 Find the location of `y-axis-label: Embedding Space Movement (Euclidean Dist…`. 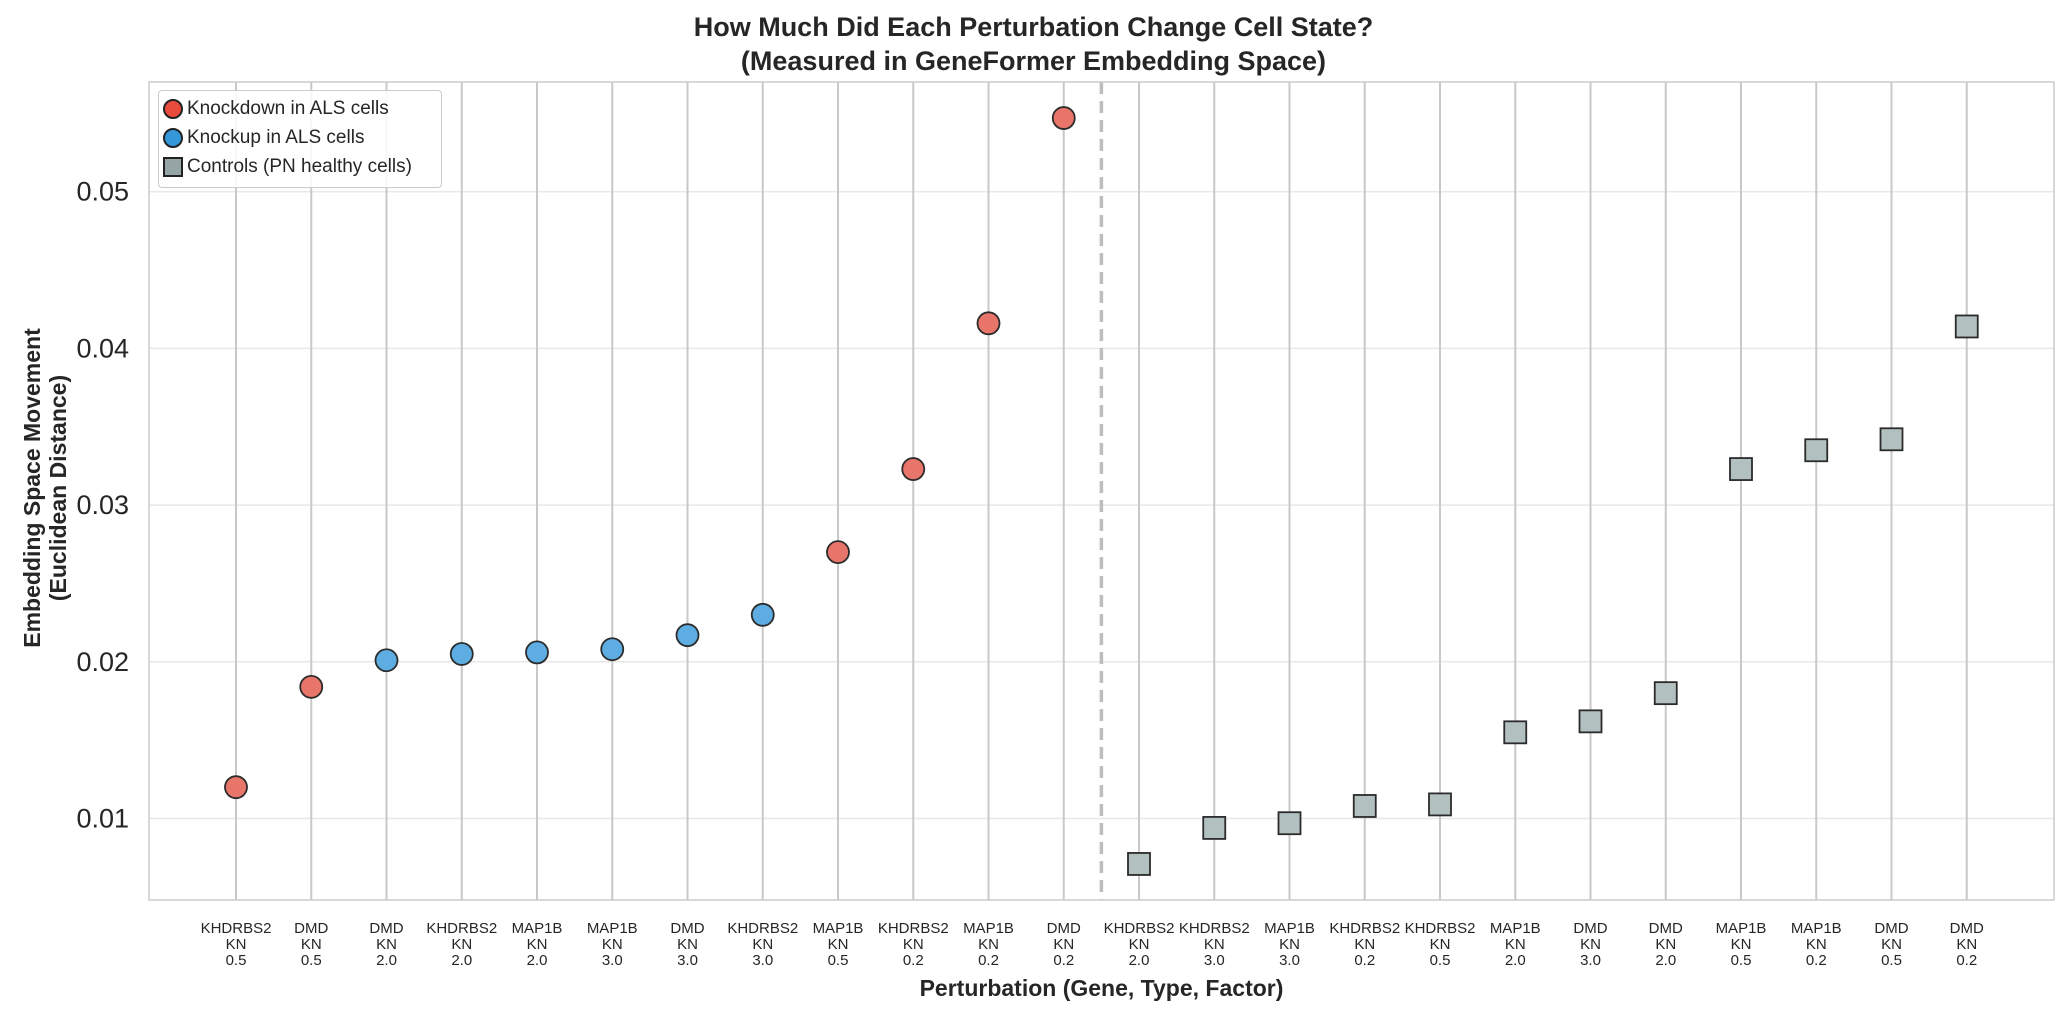

y-axis-label: Embedding Space Movement (Euclidean Dist… is located at coordinates (45, 488).